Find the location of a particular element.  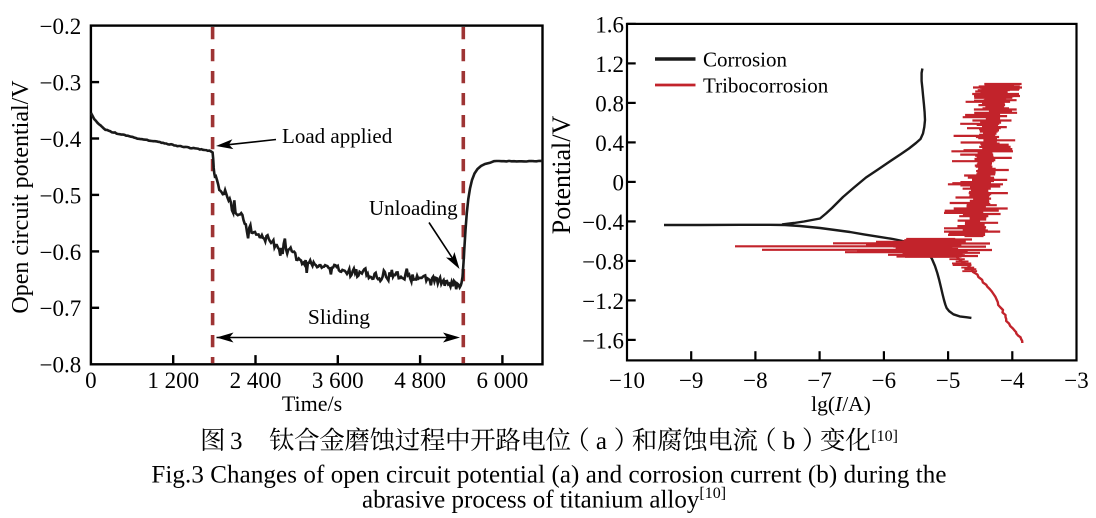

svg-text: Sliding is located at coordinates (339, 317).